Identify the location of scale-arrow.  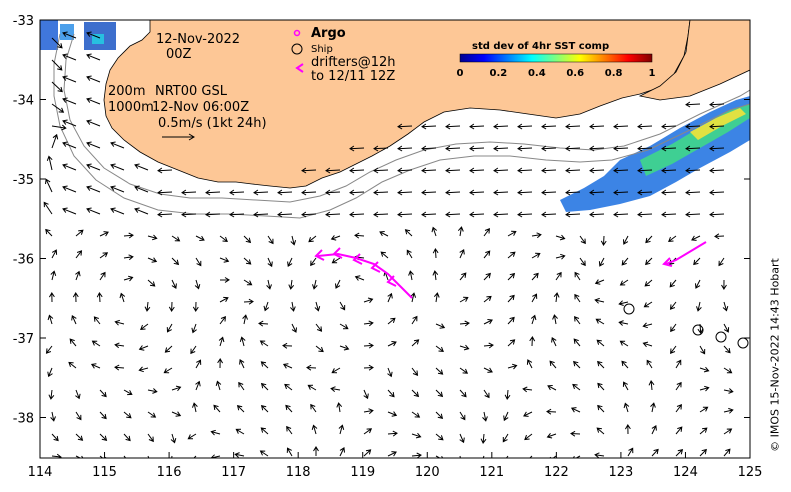
(178, 137).